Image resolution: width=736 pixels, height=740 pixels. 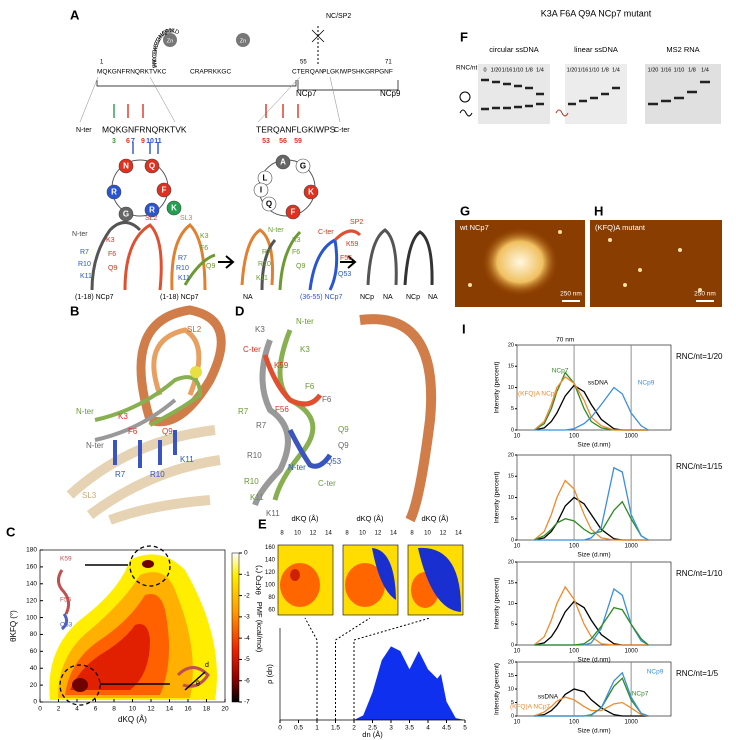 I want to click on label: NCp9, so click(x=390, y=93).